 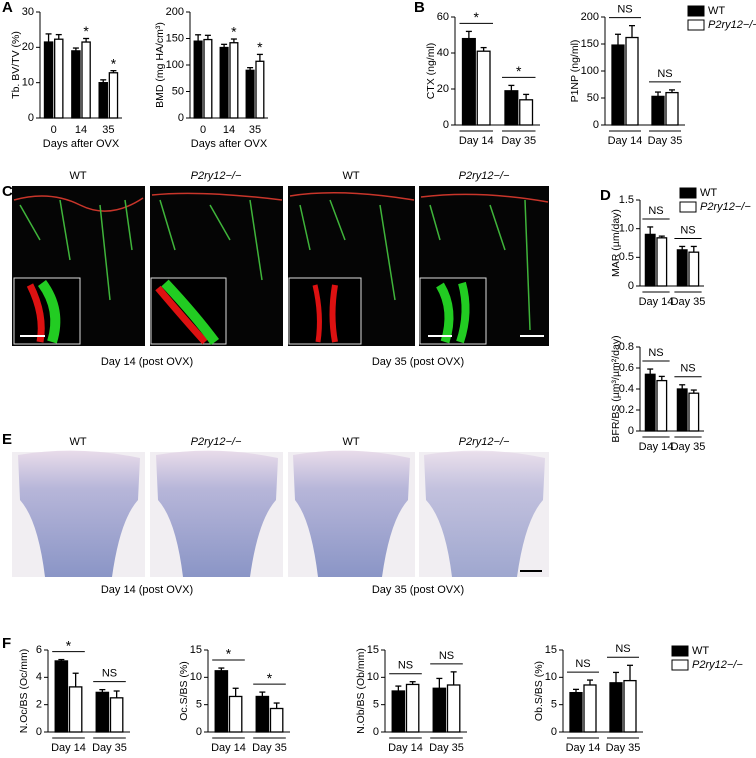 I want to click on y-tick-label: 1.0, so click(x=626, y=229).